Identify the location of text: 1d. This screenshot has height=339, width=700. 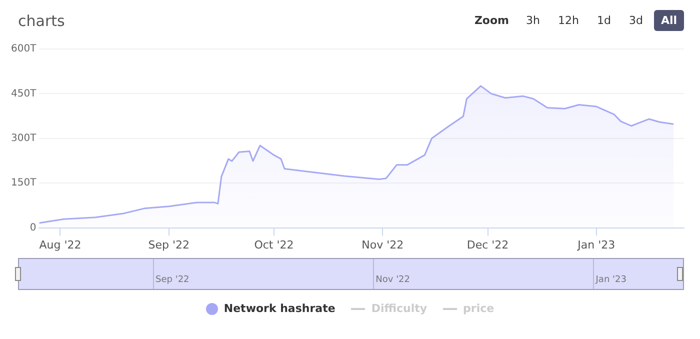
(604, 21).